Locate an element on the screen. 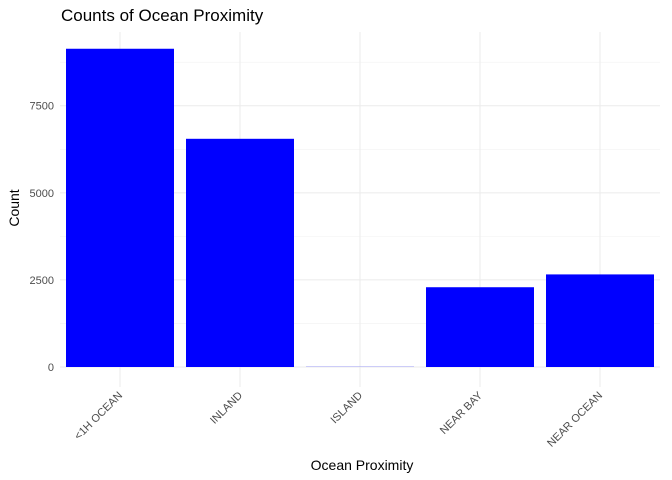 The height and width of the screenshot is (480, 672). x-axis-ticks: <1H OCEAN INLAND ISLAND NEAR BAY NEAR OCEAN is located at coordinates (338, 419).